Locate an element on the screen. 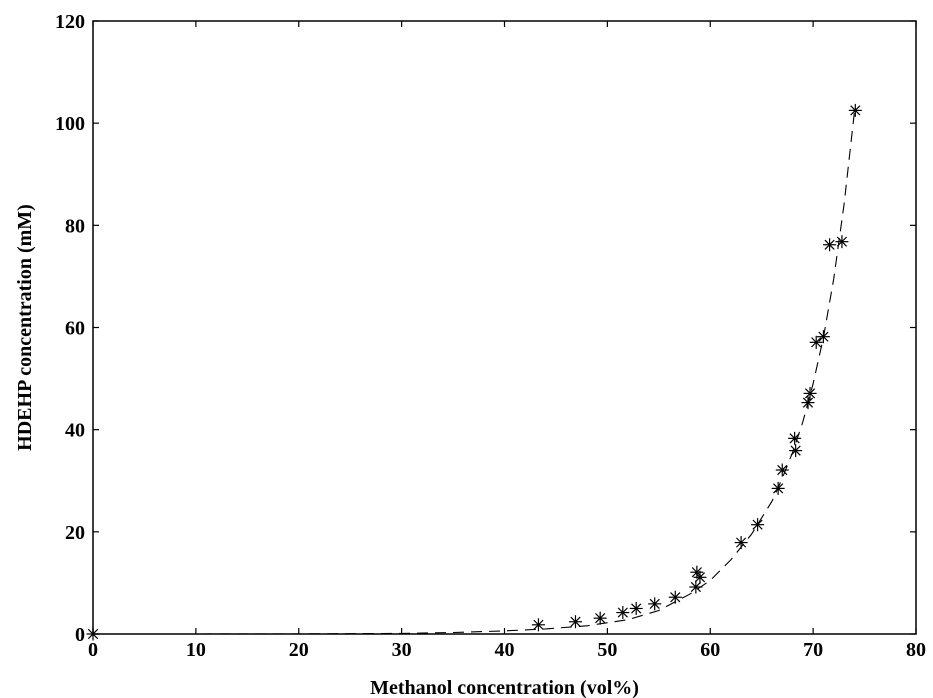 This screenshot has height=698, width=933. x-tick-label: 50 is located at coordinates (607, 650).